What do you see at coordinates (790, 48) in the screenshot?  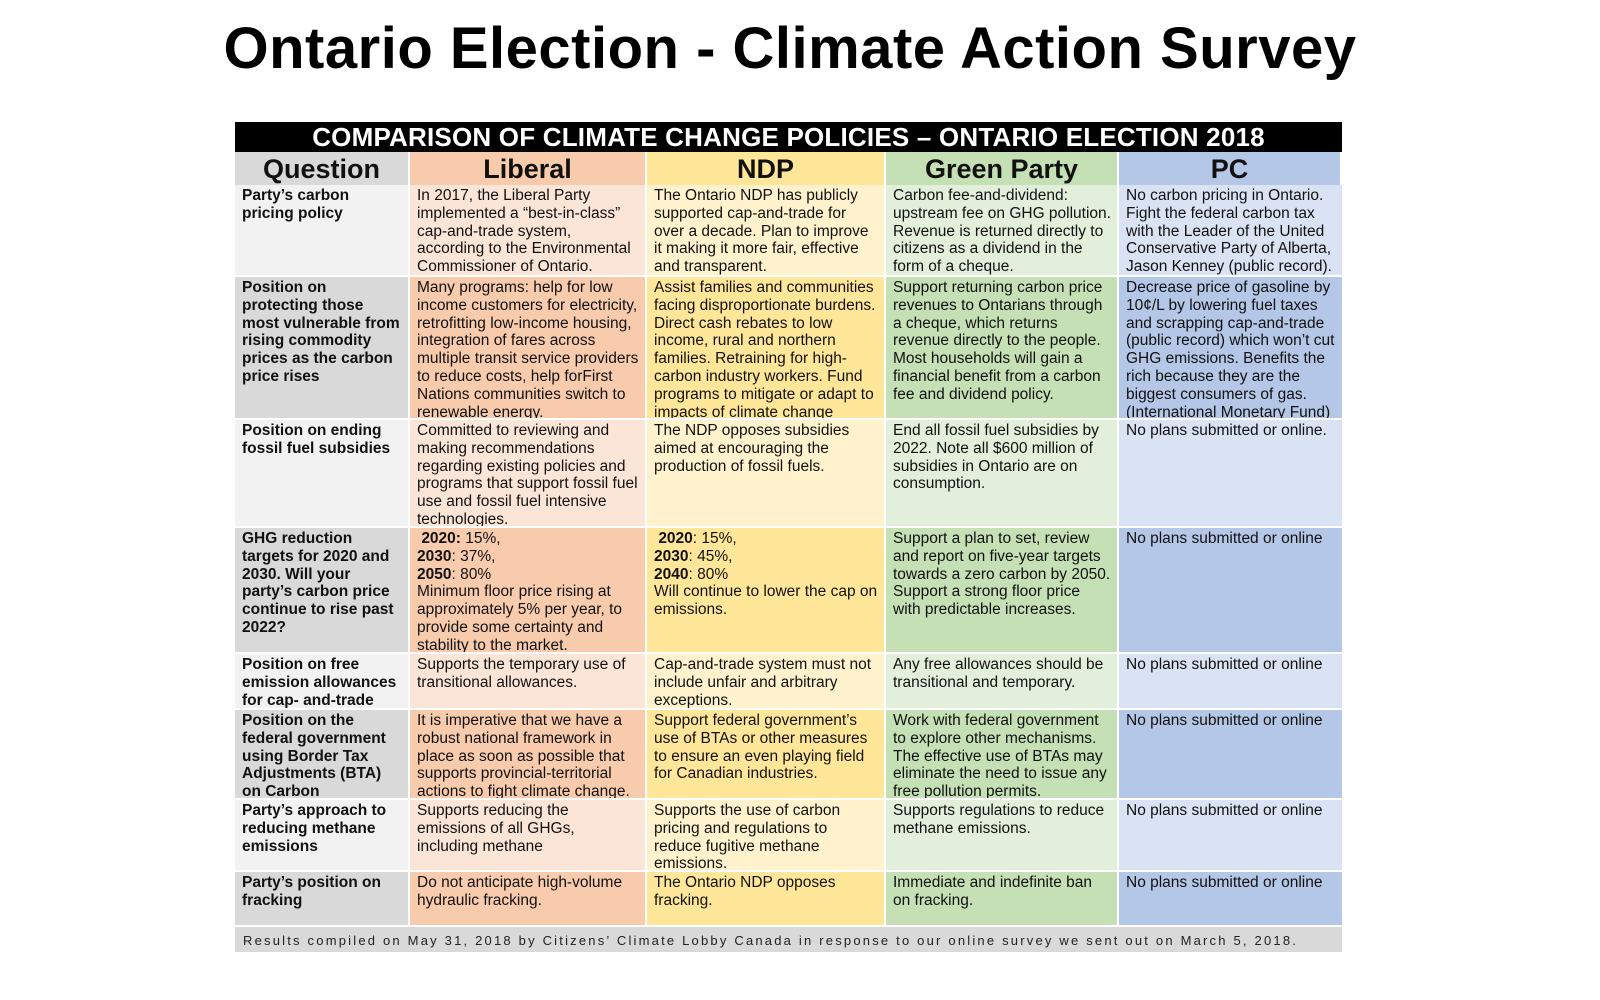 I see `page-title: Ontario Election - Climate Action Survey` at bounding box center [790, 48].